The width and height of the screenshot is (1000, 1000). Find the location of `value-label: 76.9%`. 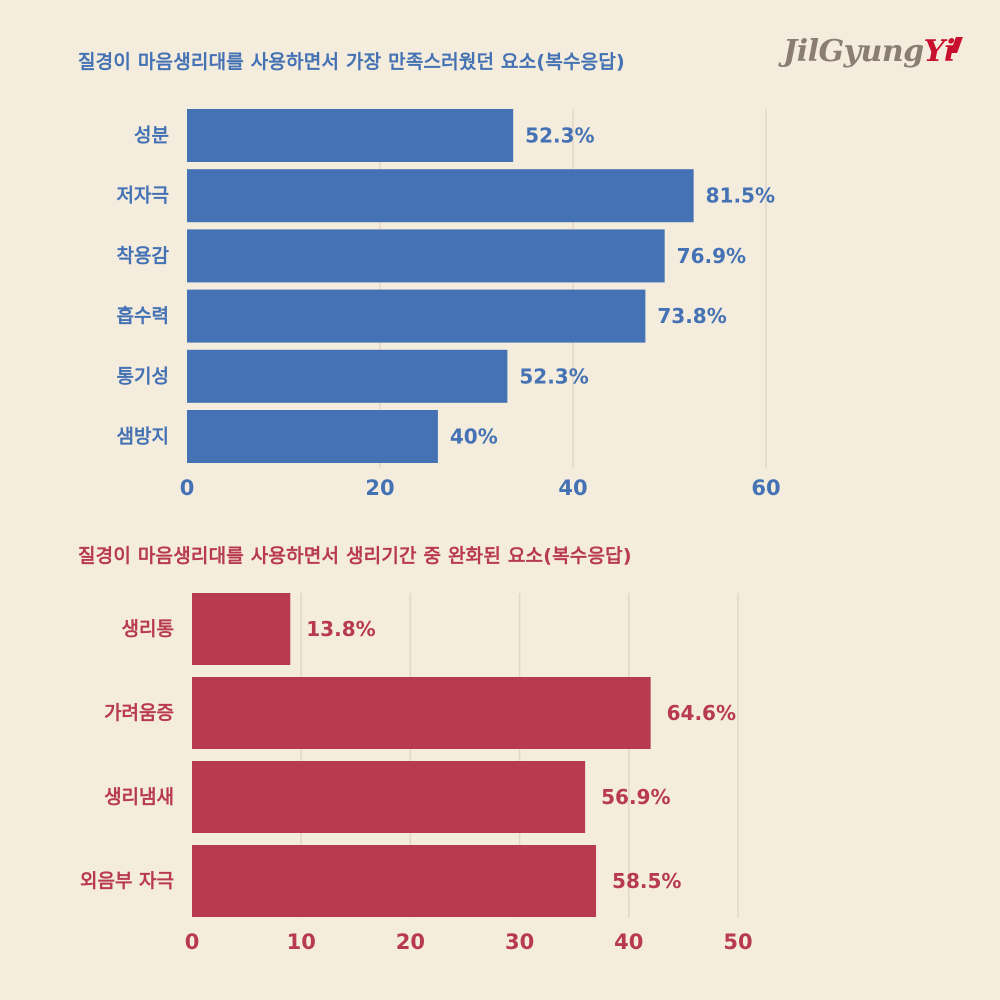

value-label: 76.9% is located at coordinates (711, 256).